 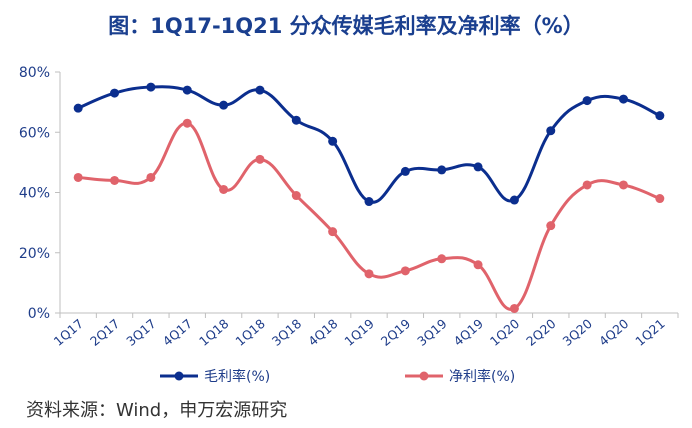 I want to click on chart-title: 图：1Q17-1Q21 分众传媒毛利率及净利率（%）, so click(x=346, y=26).